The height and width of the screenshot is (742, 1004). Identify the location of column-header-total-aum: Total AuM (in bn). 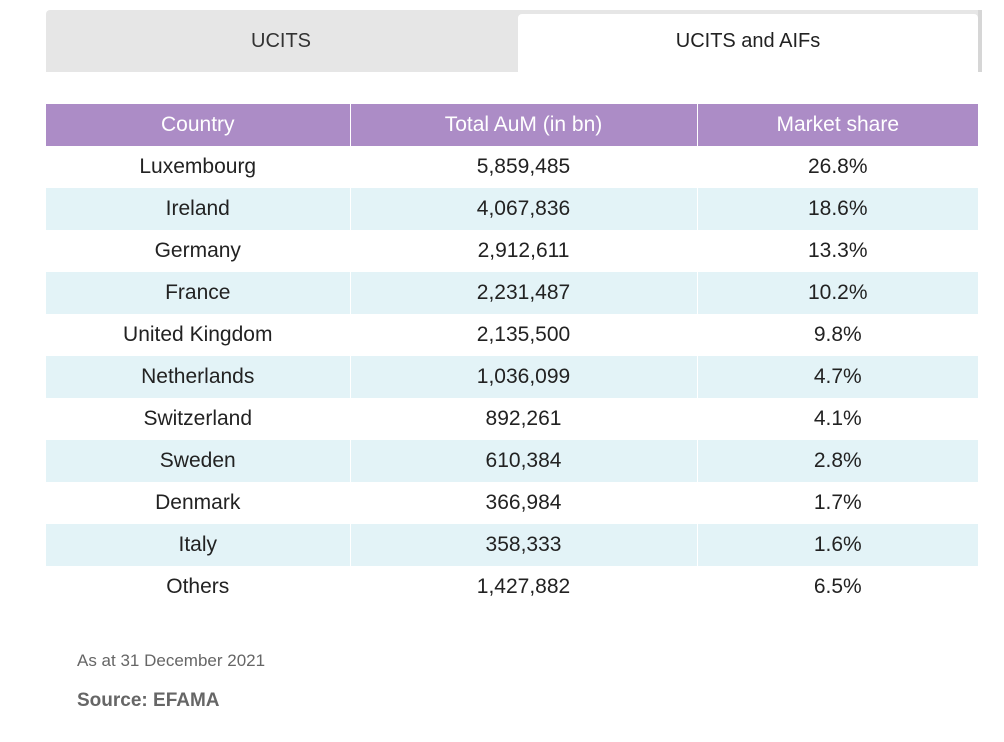
(524, 125).